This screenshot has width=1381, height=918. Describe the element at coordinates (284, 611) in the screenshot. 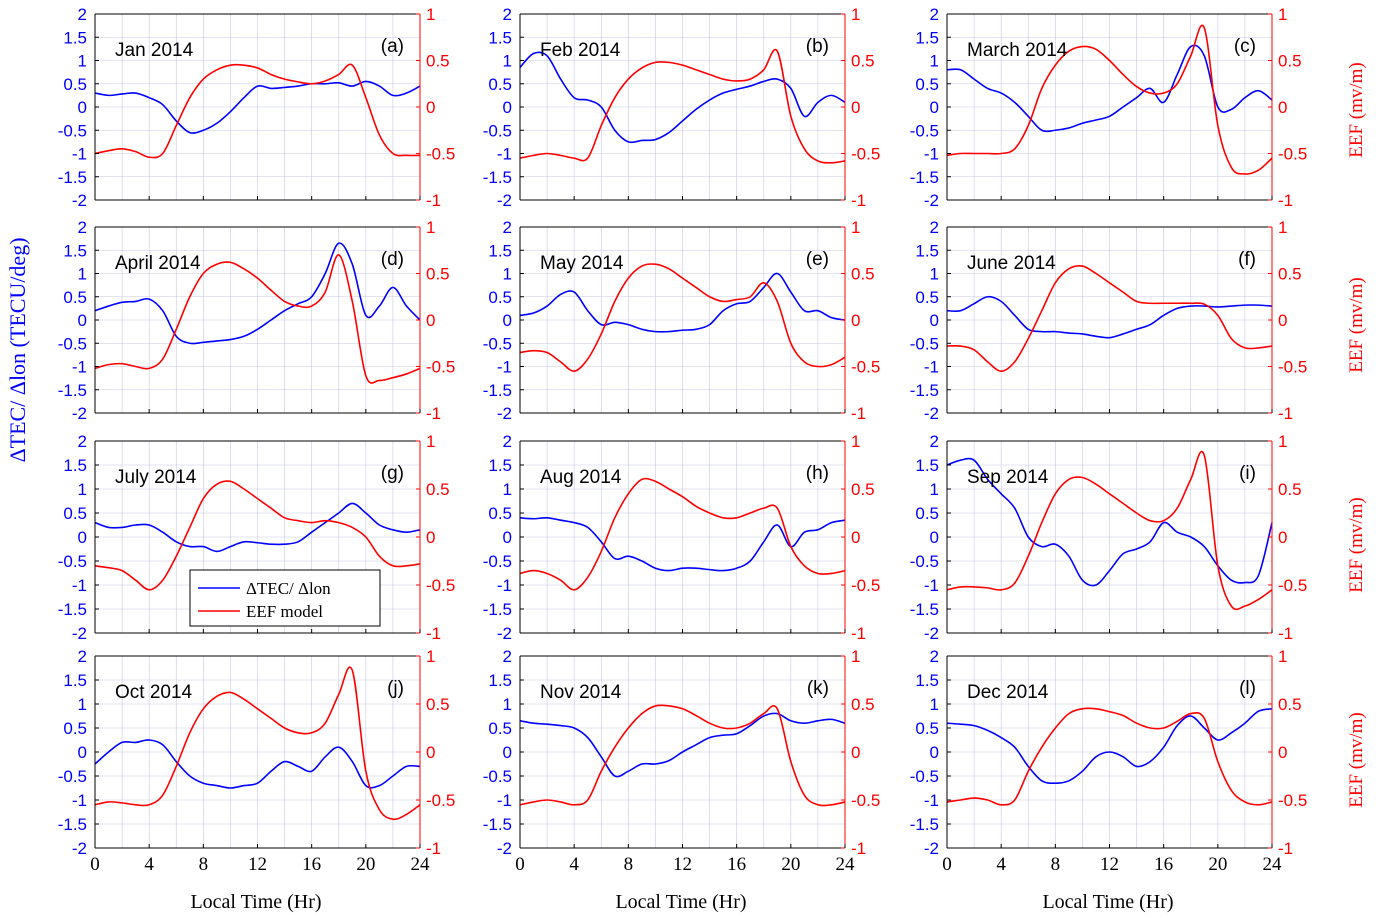

I see `legend-label-eef: EEF model` at that location.